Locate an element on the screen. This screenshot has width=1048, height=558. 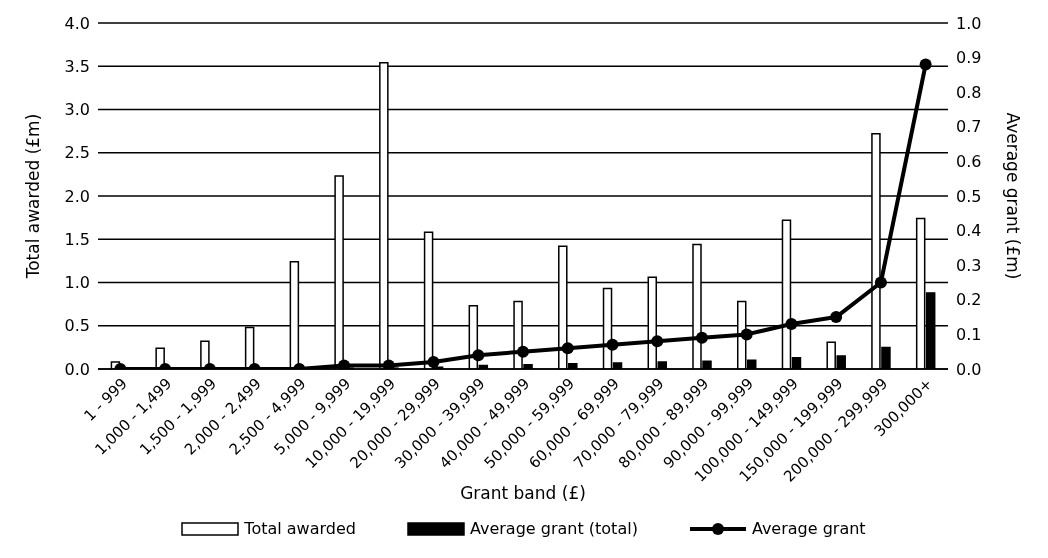
y2-tick-label: 0.9 is located at coordinates (969, 58).